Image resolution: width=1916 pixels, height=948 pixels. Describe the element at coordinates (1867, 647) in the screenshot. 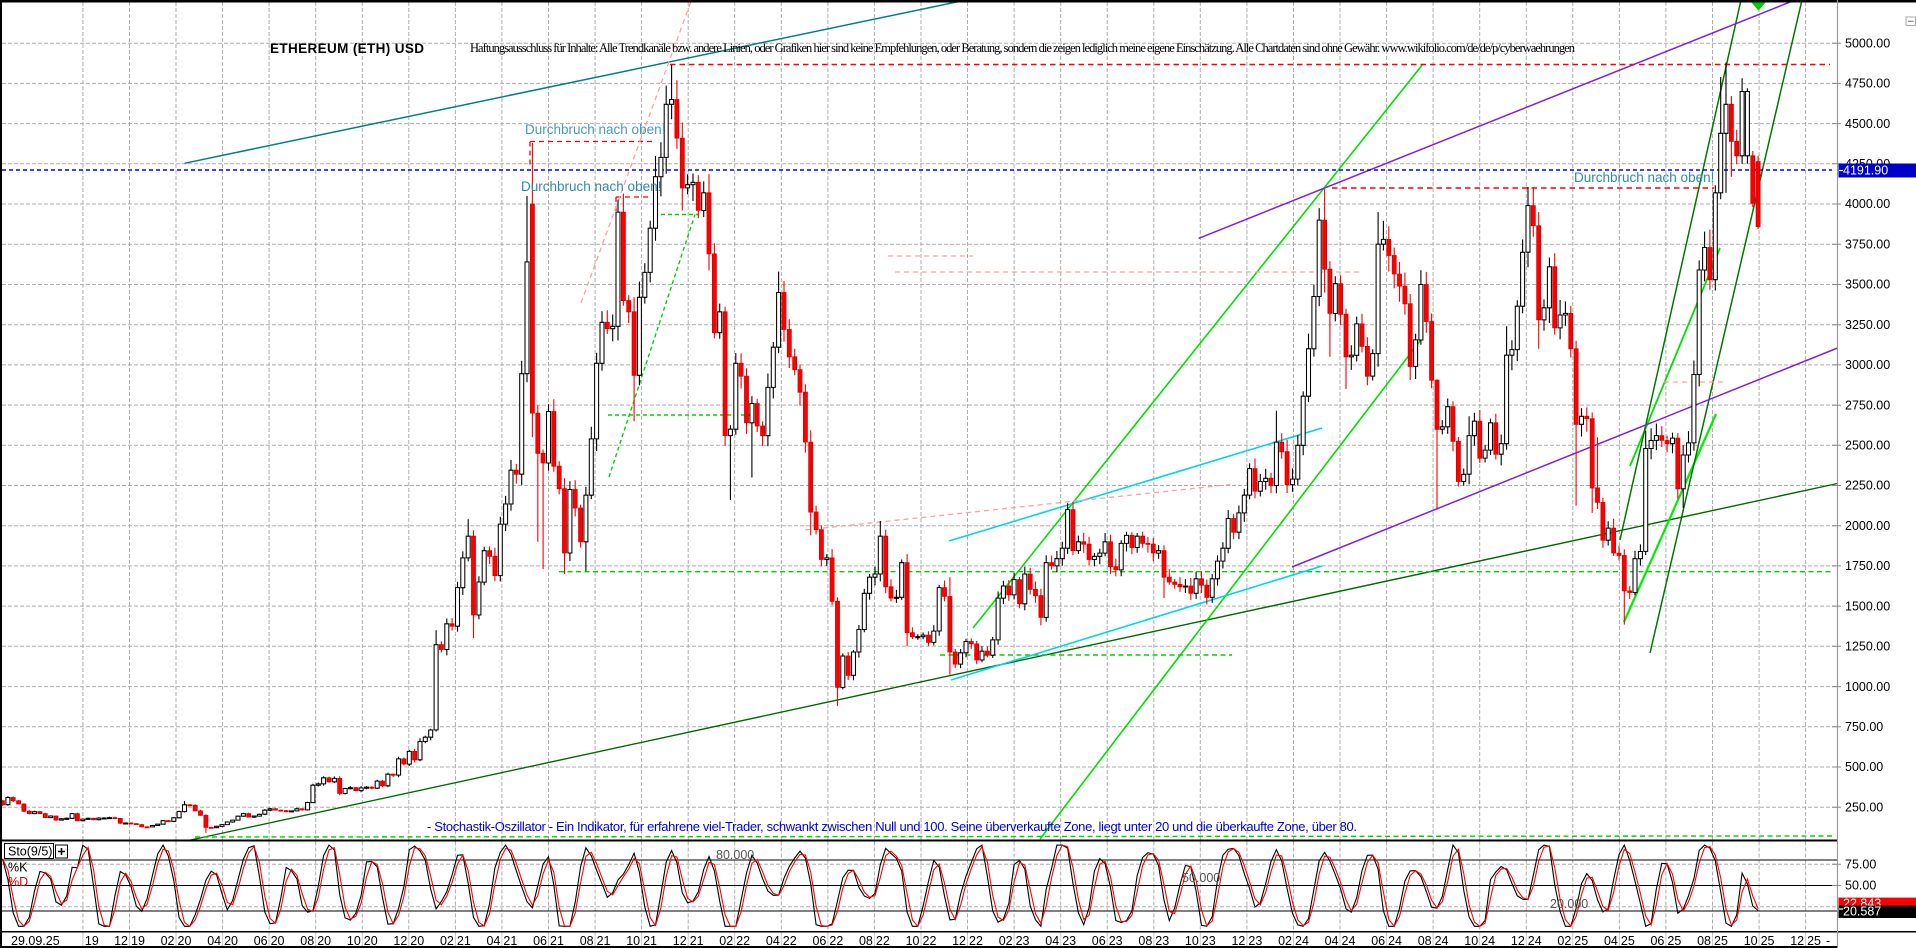

I see `svg-text: 1250.00` at that location.